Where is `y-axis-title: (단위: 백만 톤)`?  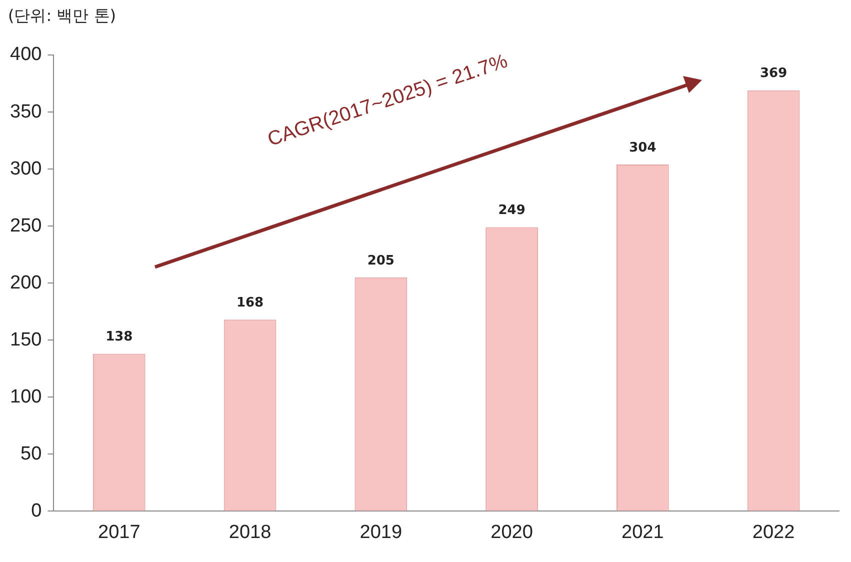
y-axis-title: (단위: 백만 톤) is located at coordinates (62, 16).